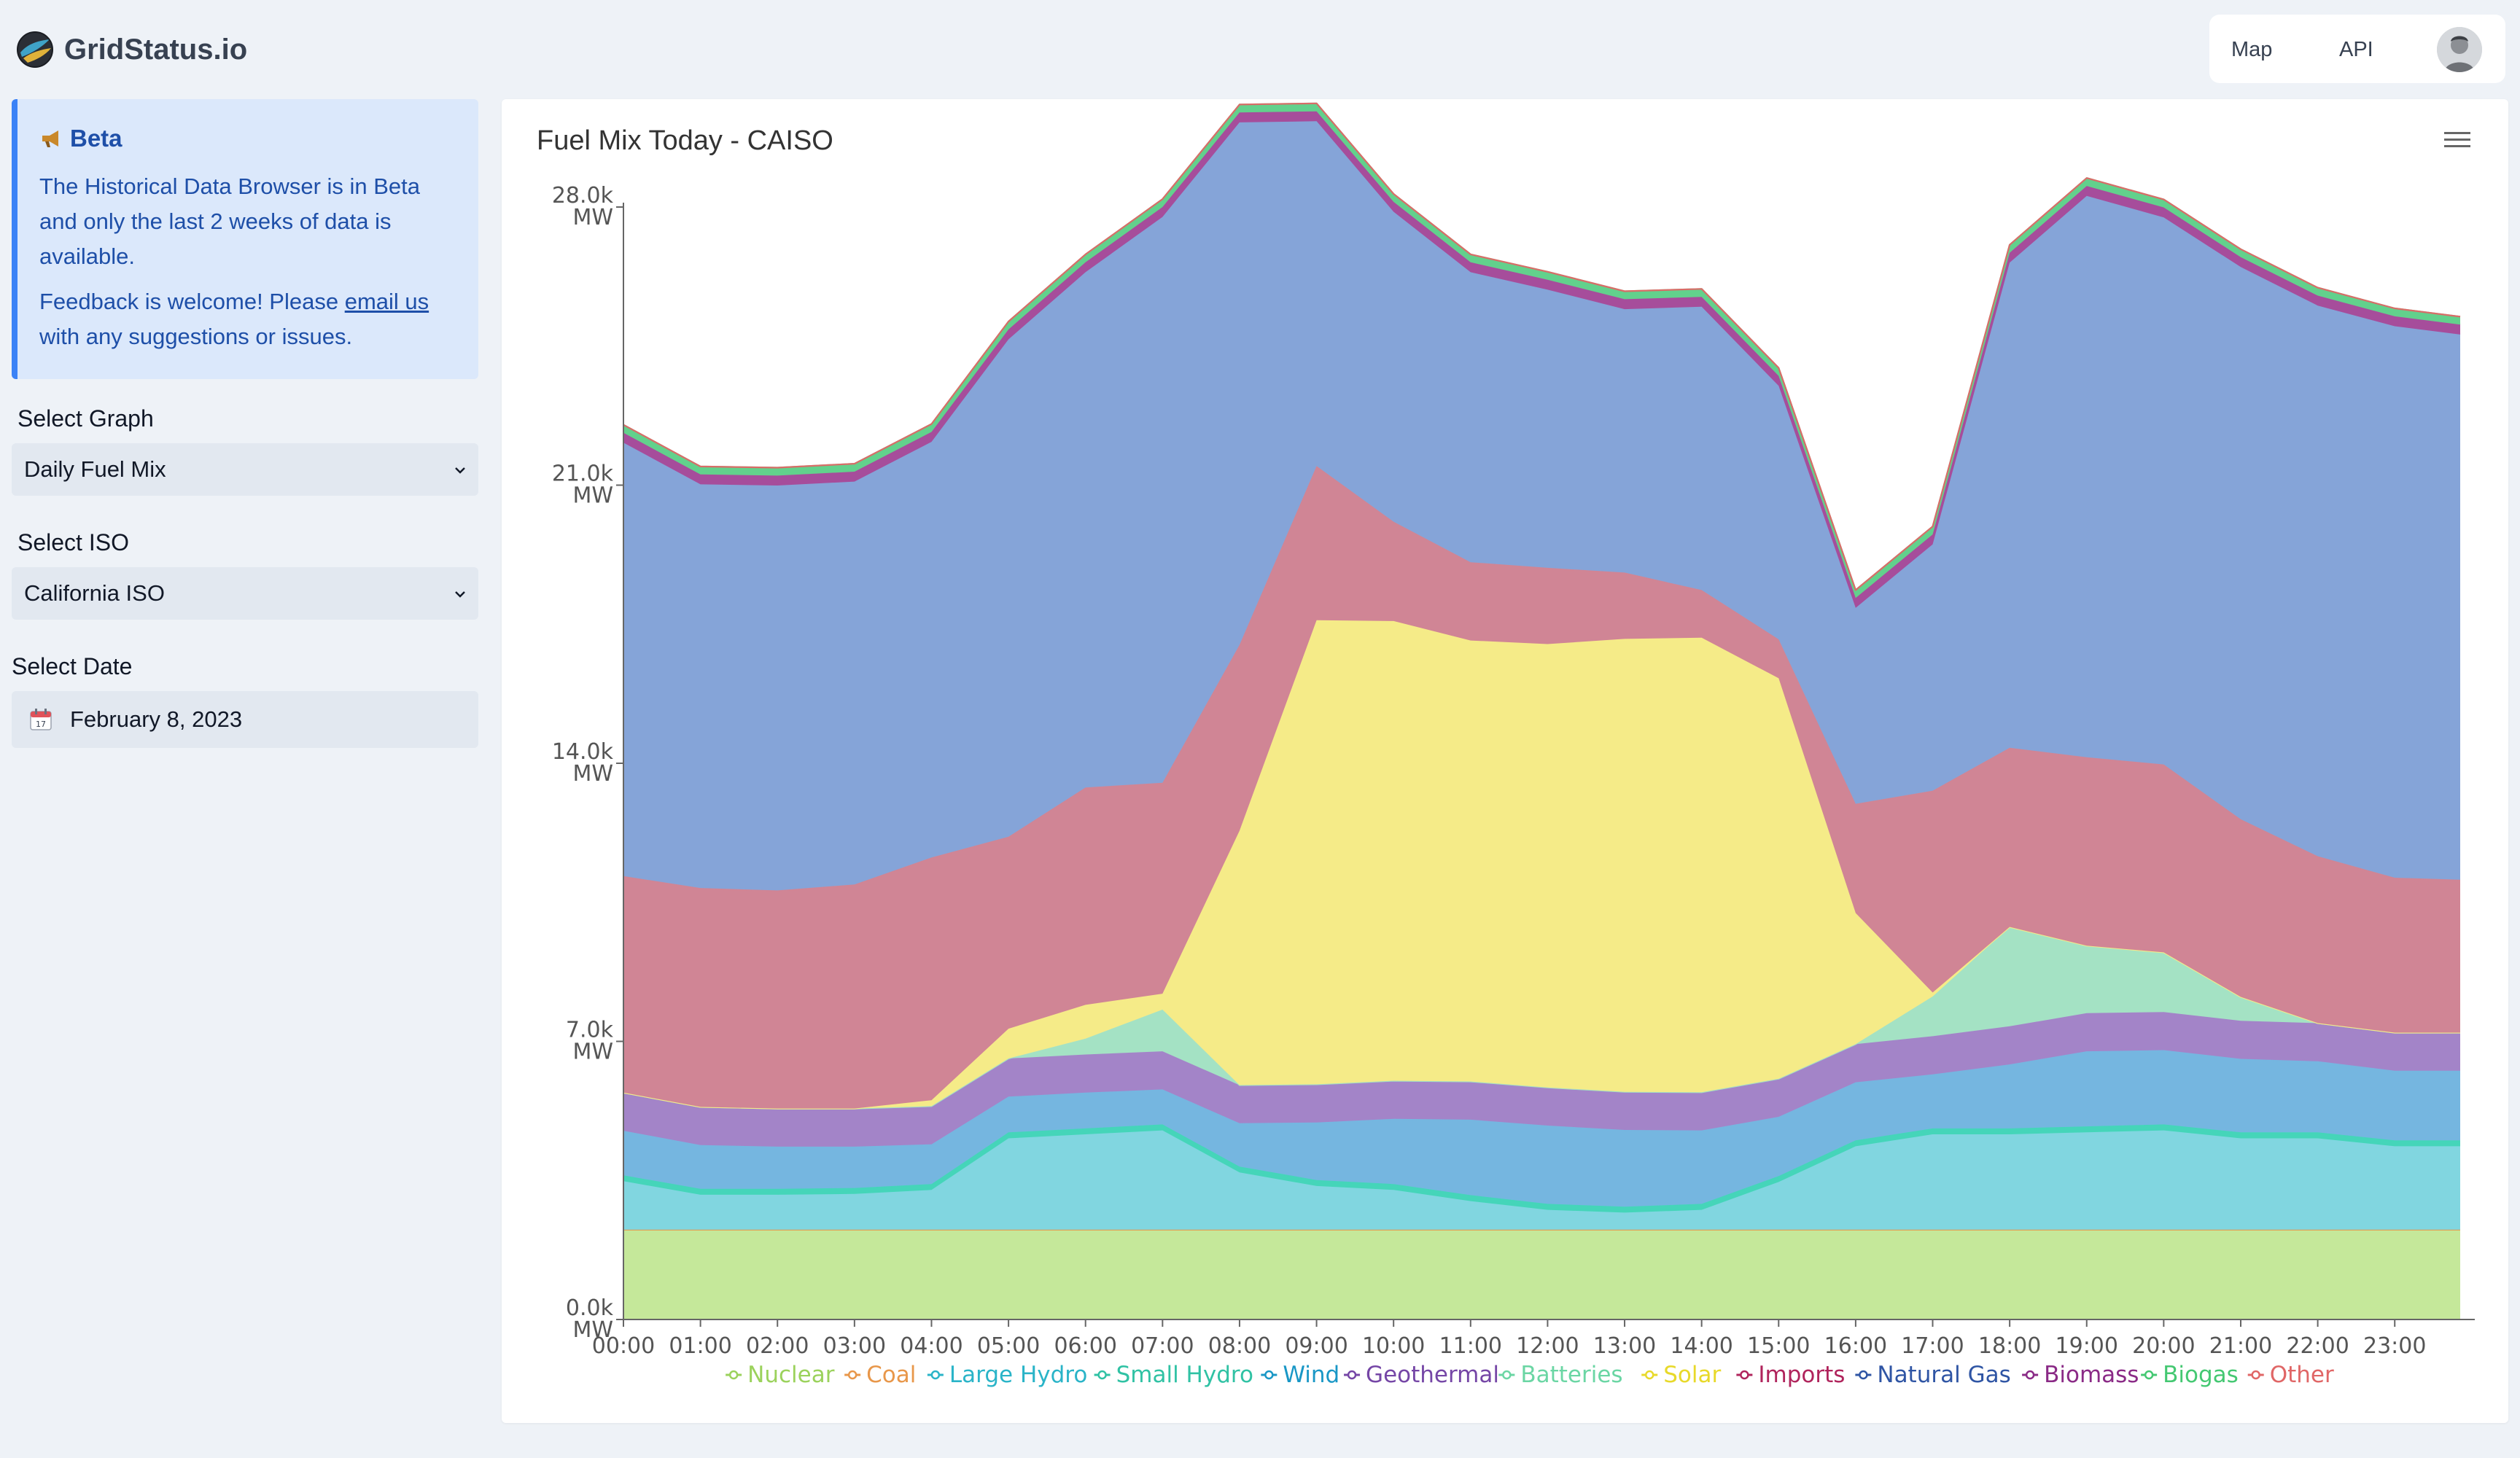  I want to click on x-tick-label: 14:00, so click(1701, 1346).